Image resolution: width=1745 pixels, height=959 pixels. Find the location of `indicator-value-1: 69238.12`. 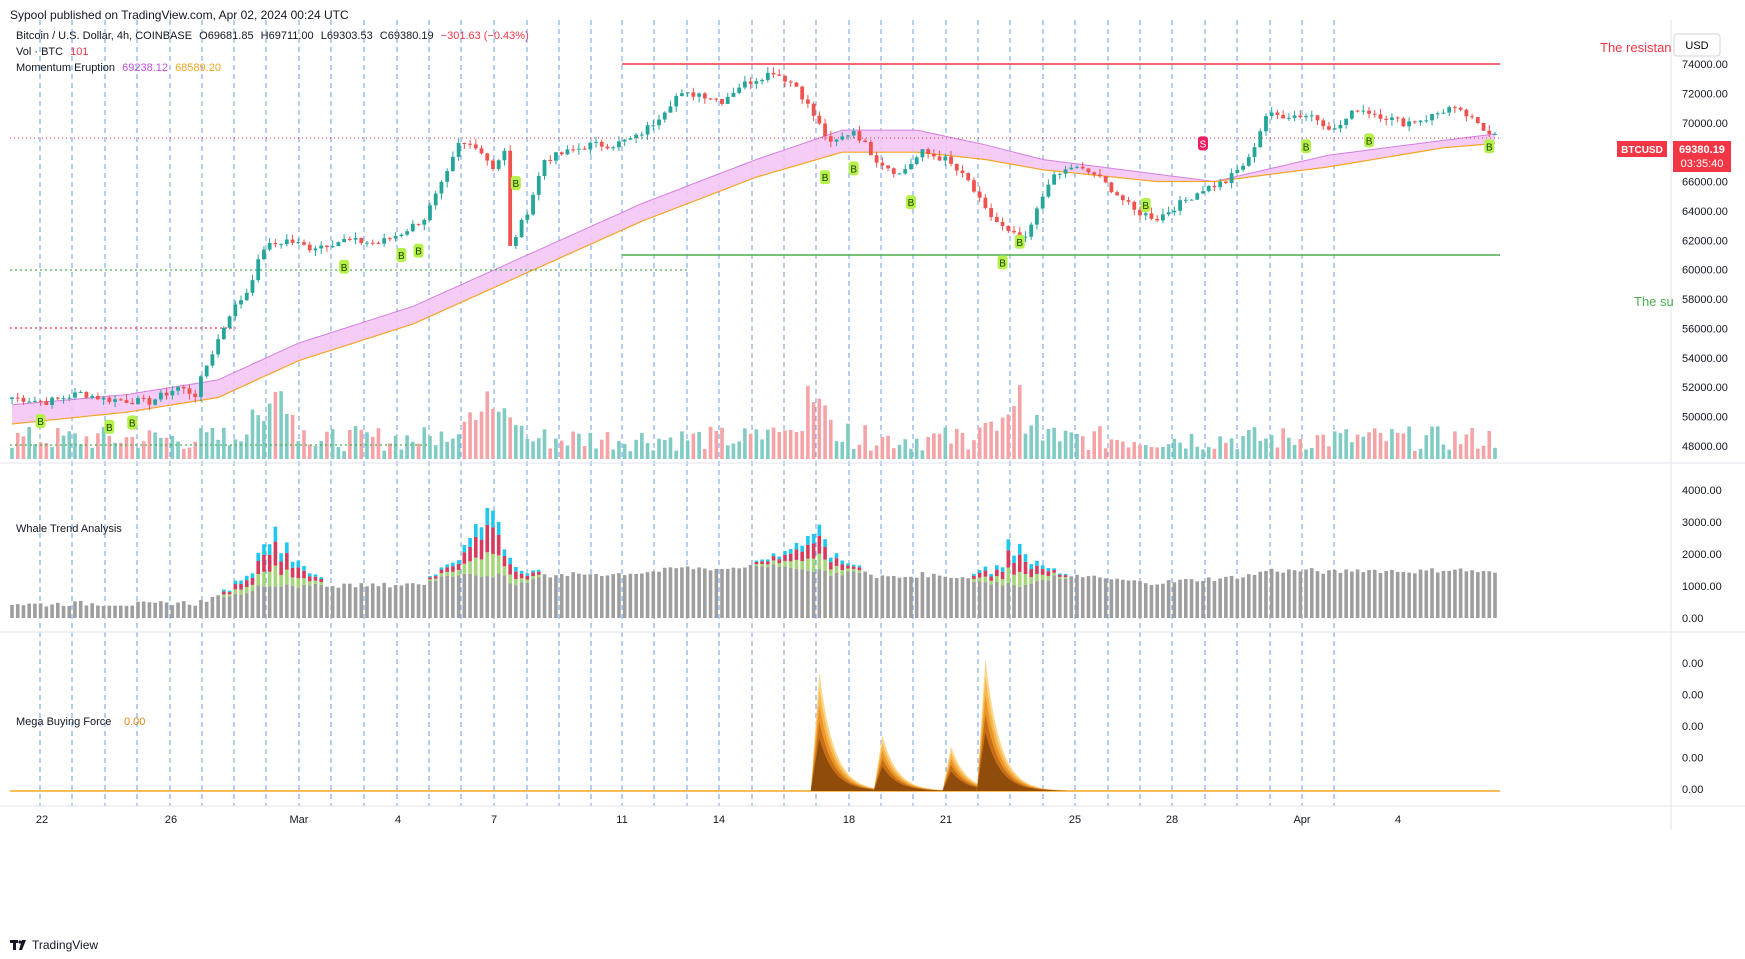

indicator-value-1: 69238.12 is located at coordinates (145, 68).